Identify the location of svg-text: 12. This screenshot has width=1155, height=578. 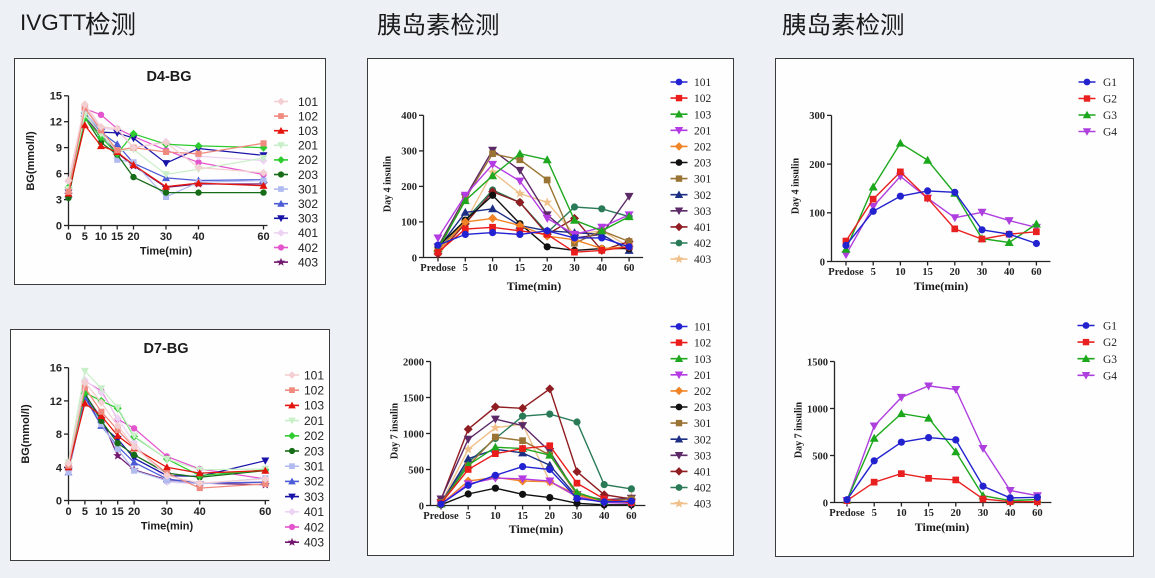
(56, 402).